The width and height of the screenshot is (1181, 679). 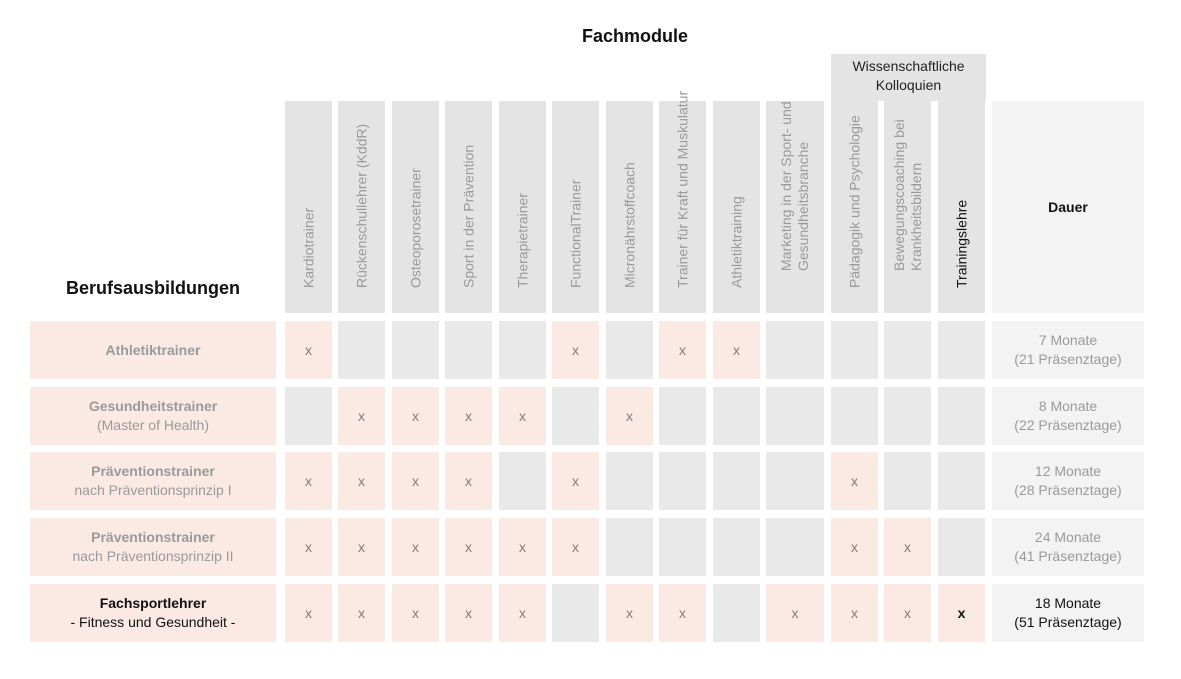 What do you see at coordinates (1068, 425) in the screenshot?
I see `duration-days: (22 Präsenztage)` at bounding box center [1068, 425].